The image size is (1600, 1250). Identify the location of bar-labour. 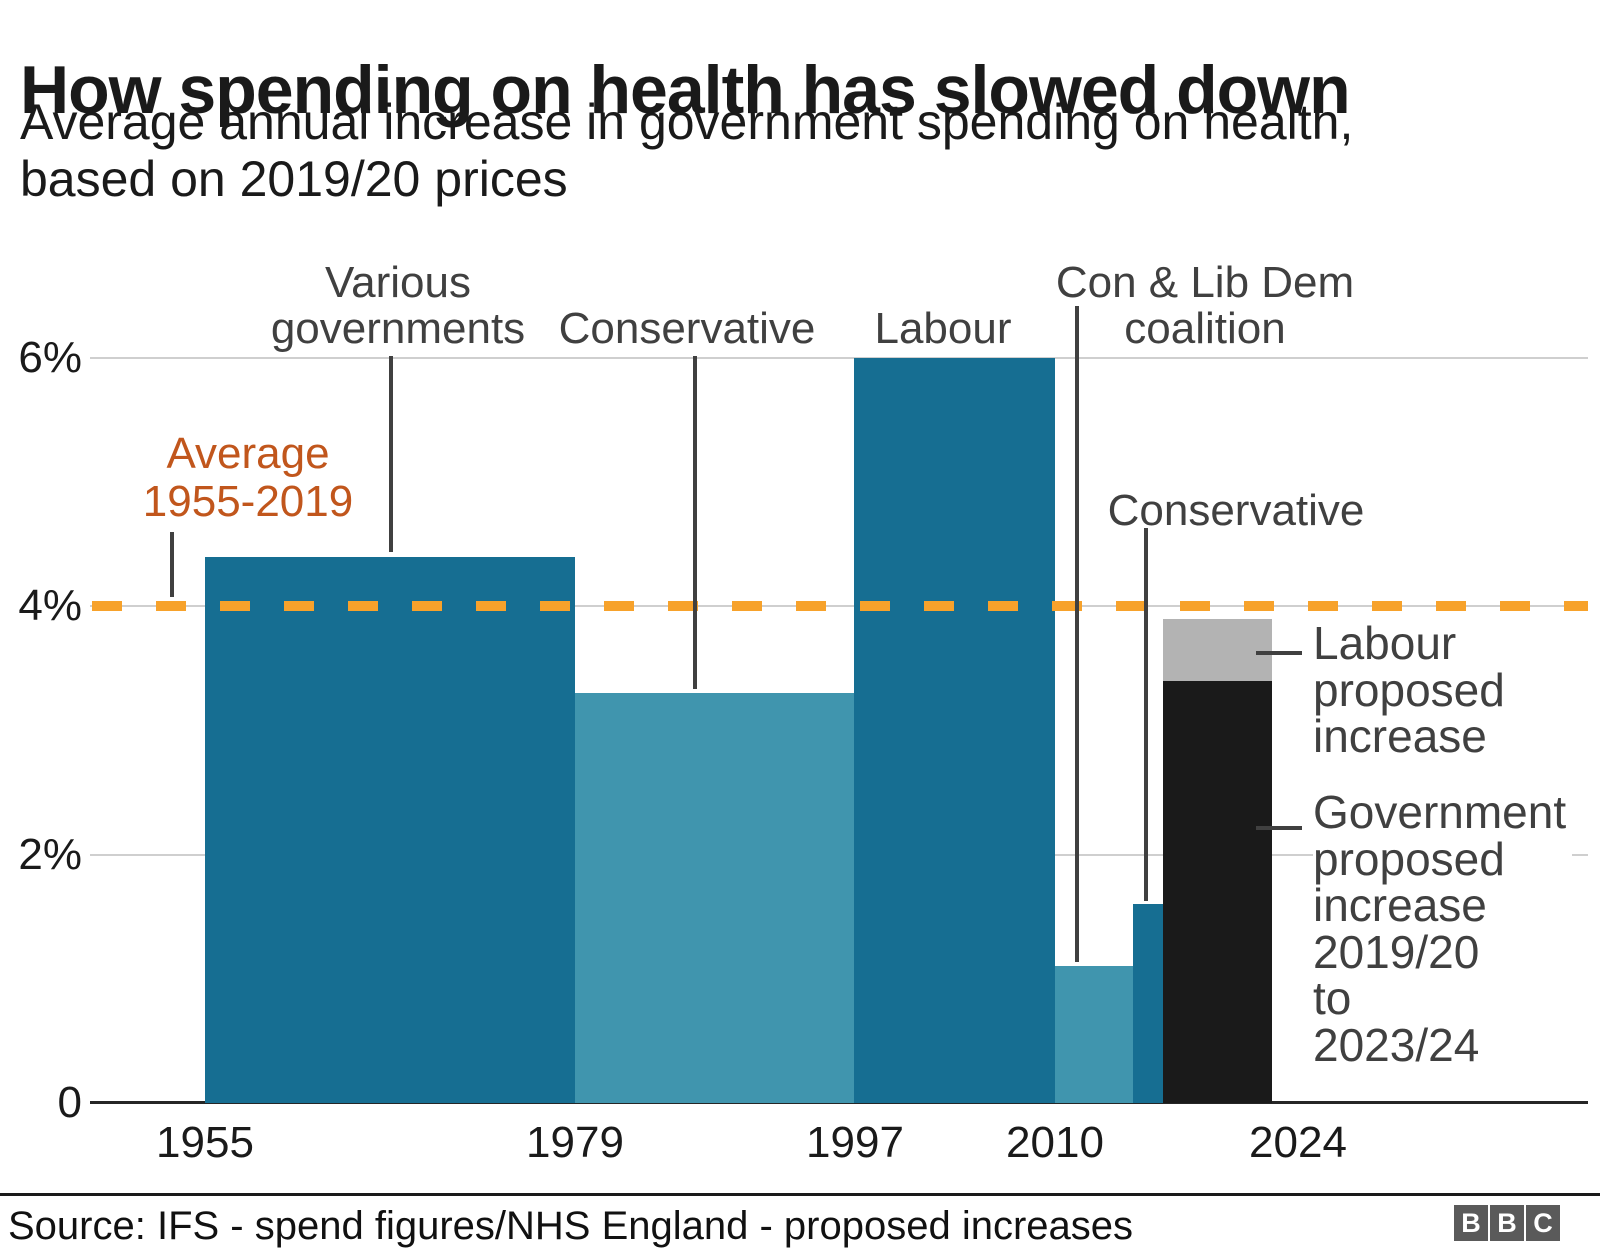
(954, 730).